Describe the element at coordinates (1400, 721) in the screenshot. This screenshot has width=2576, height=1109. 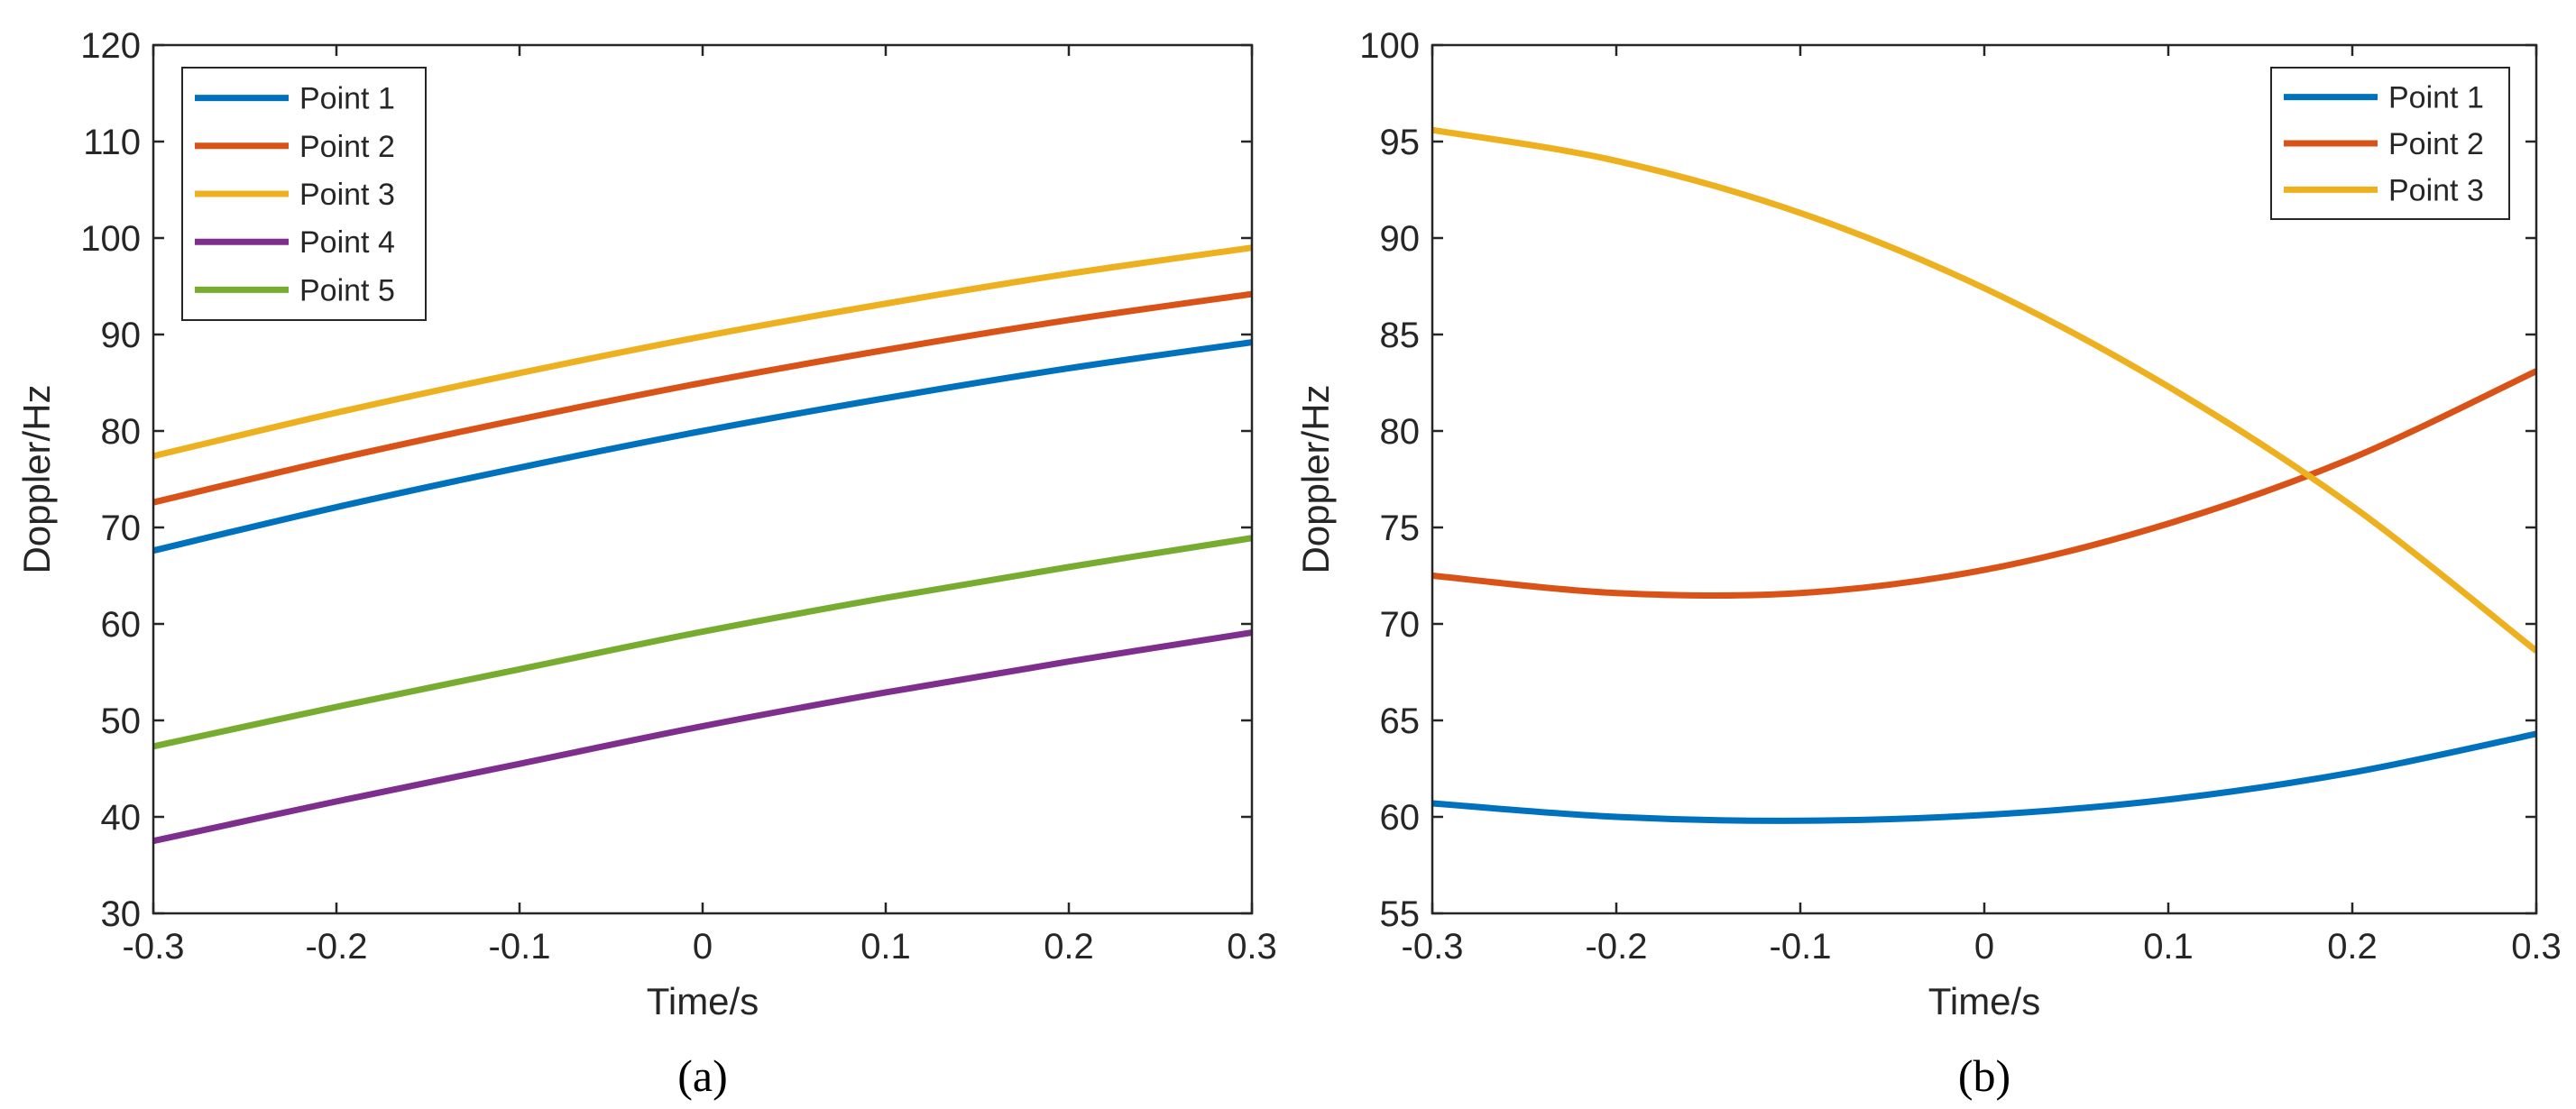
I see `y-tick-label: 65` at that location.